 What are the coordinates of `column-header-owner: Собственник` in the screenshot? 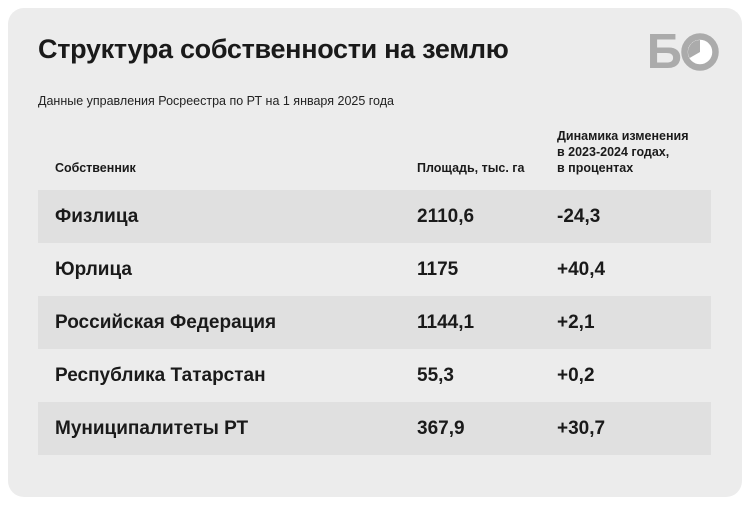 It's located at (95, 168).